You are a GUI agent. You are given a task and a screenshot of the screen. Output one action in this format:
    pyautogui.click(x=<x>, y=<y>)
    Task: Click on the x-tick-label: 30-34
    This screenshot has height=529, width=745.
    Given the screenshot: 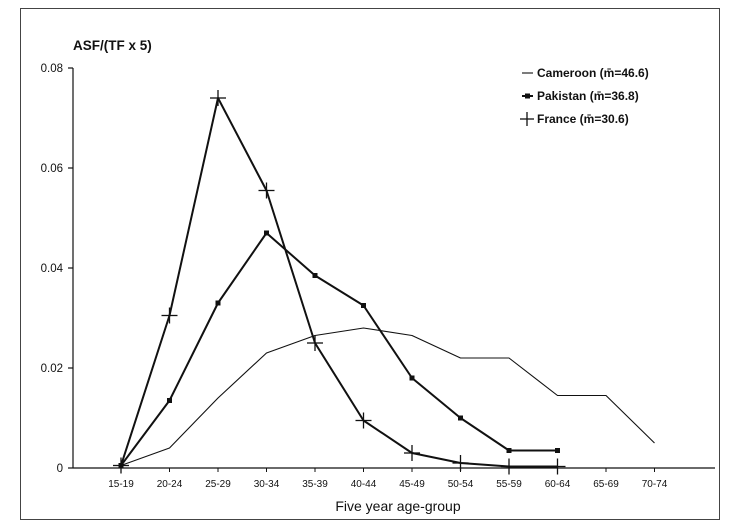 What is the action you would take?
    pyautogui.click(x=267, y=484)
    